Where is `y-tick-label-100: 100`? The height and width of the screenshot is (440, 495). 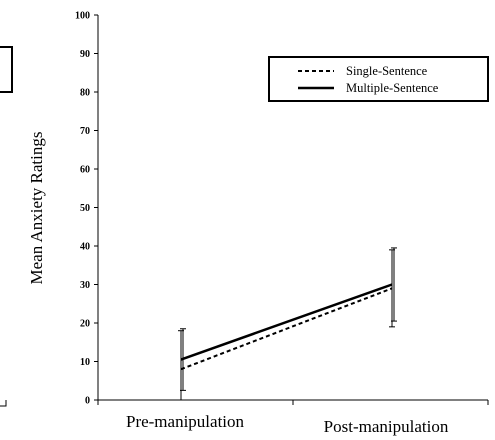 y-tick-label-100: 100 is located at coordinates (82, 16).